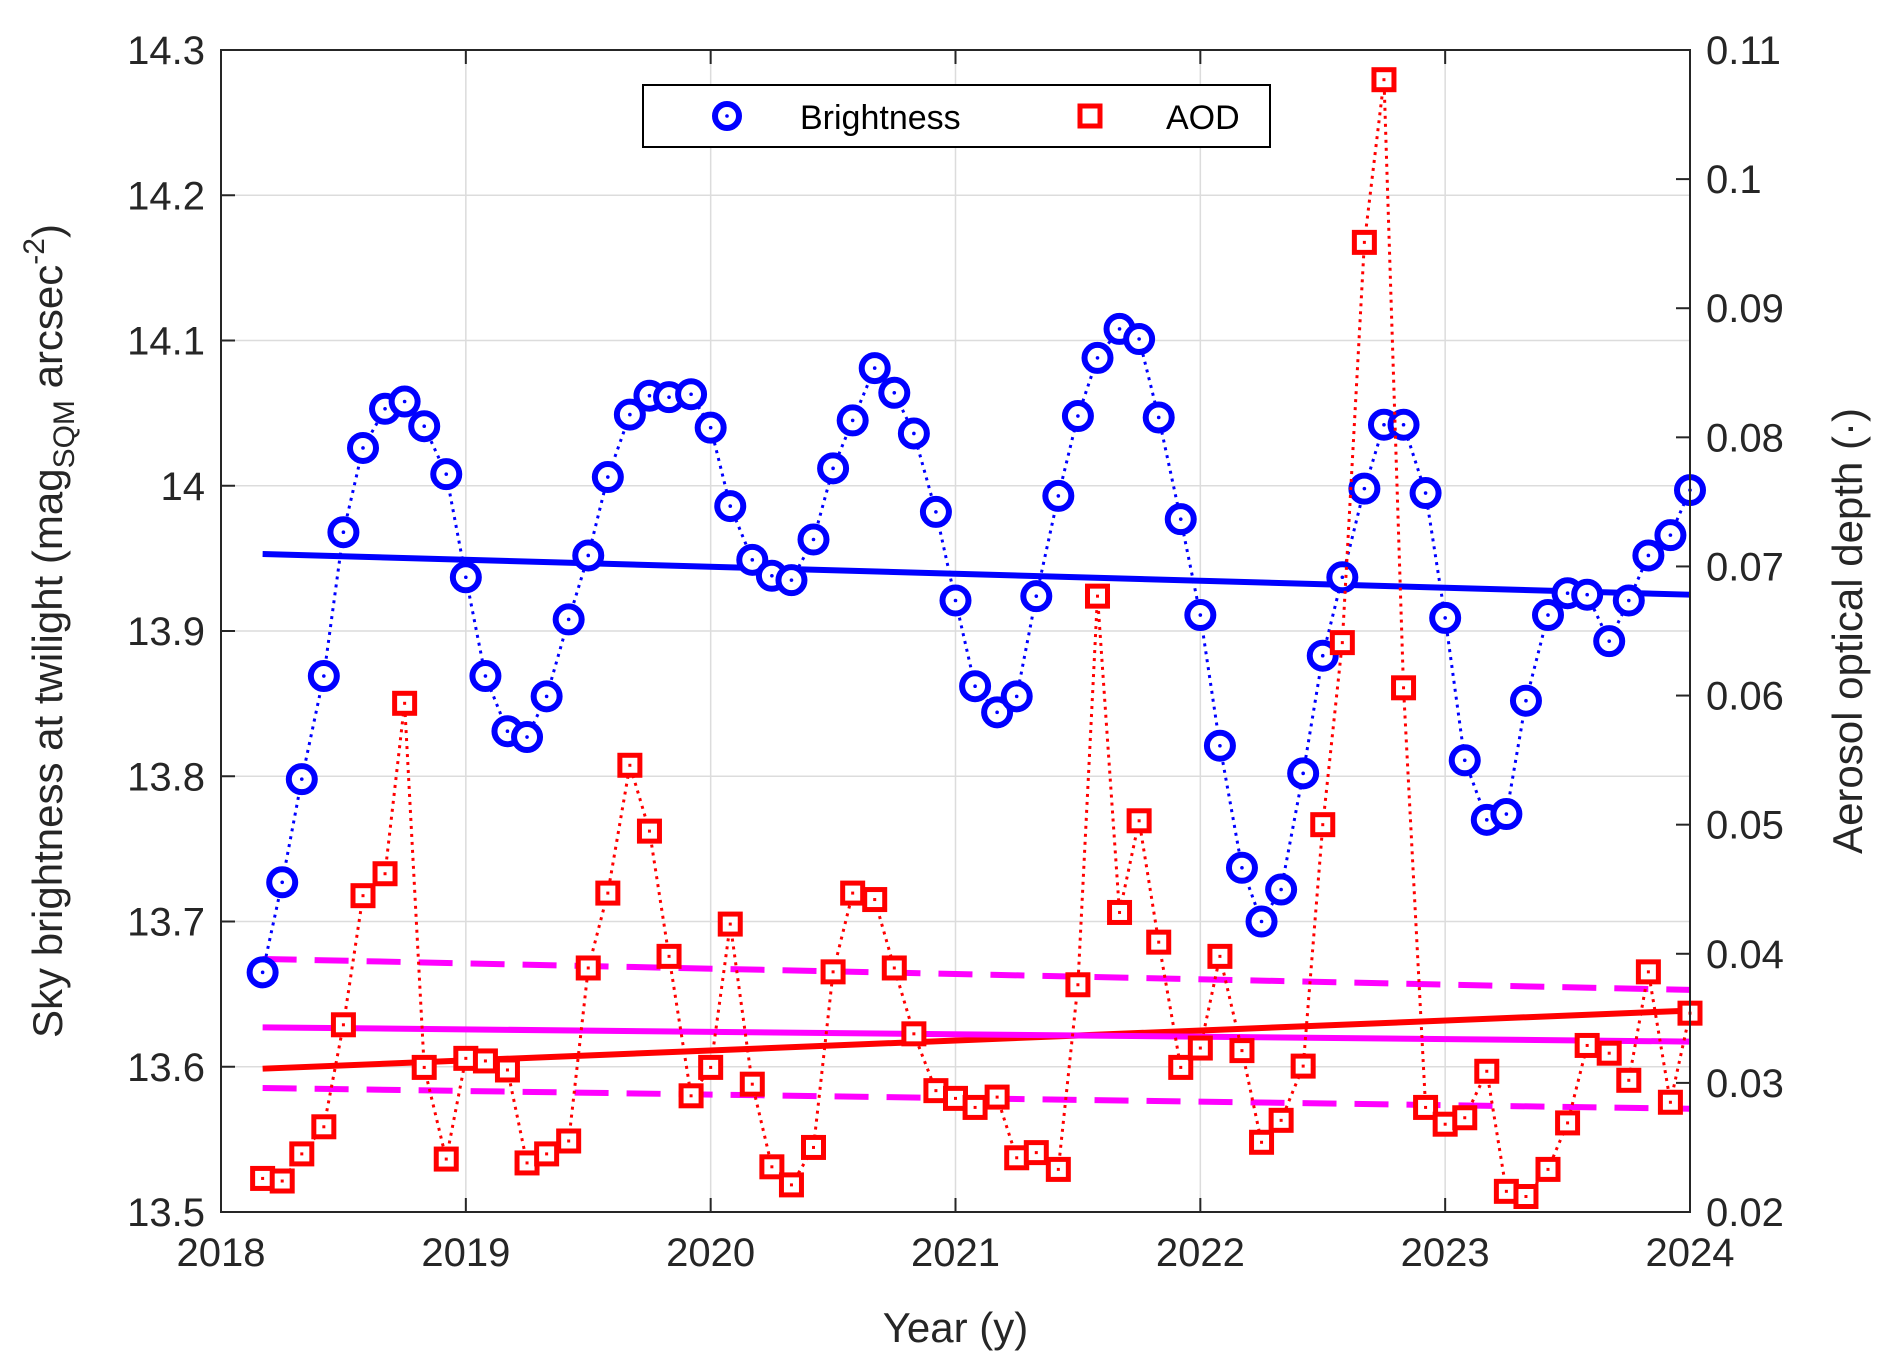 The height and width of the screenshot is (1371, 1884). Describe the element at coordinates (166, 632) in the screenshot. I see `y-tick-label-left: 13.9` at that location.